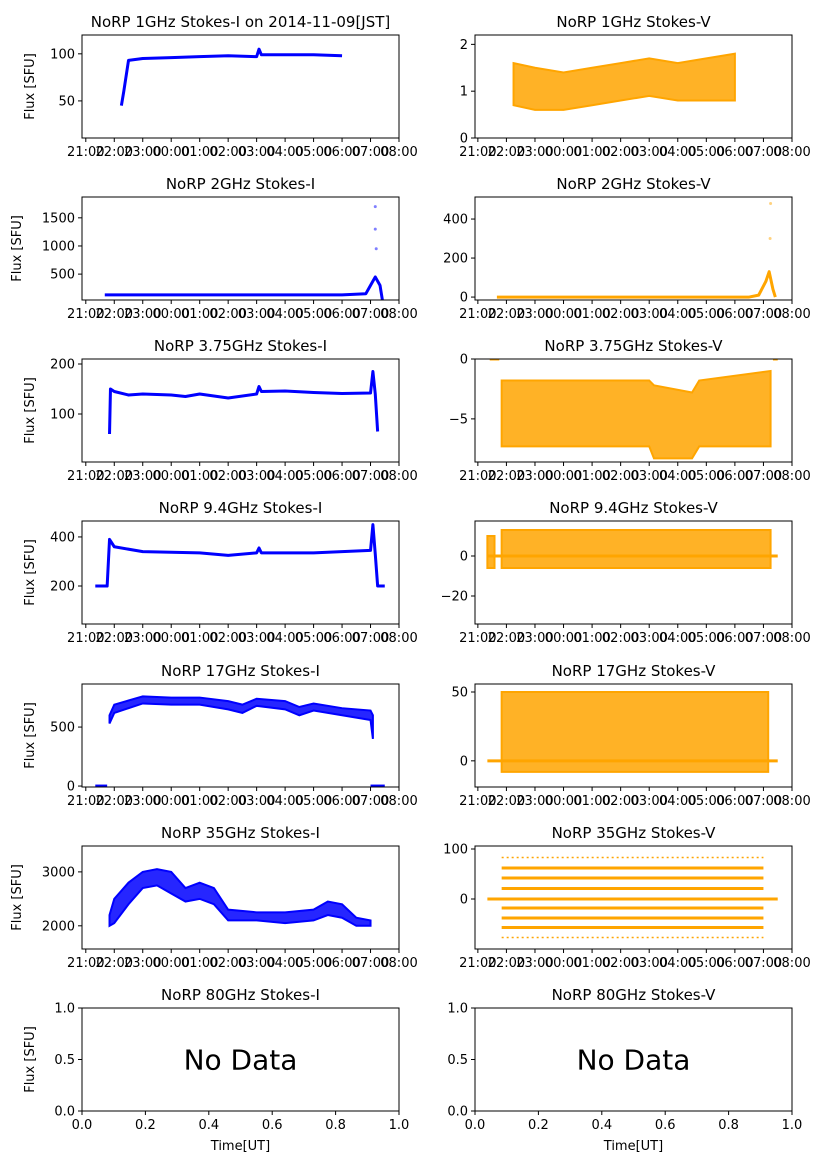 This screenshot has width=827, height=1169. What do you see at coordinates (64, 1112) in the screenshot?
I see `y-tick-label: 0.0` at bounding box center [64, 1112].